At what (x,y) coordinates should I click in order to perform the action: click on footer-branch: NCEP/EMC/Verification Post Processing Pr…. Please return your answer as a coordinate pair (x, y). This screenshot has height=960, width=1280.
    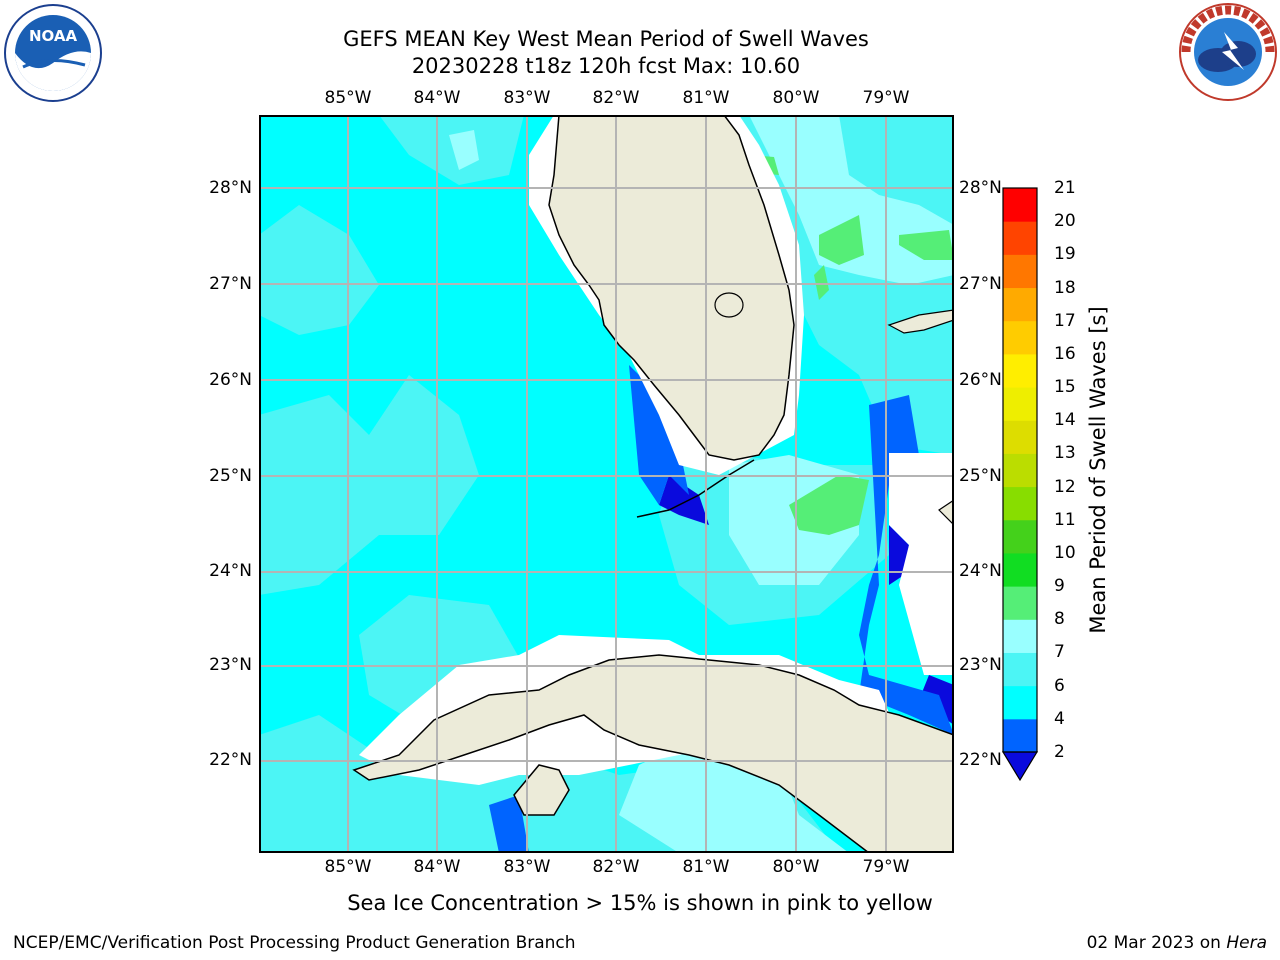
    Looking at the image, I should click on (294, 943).